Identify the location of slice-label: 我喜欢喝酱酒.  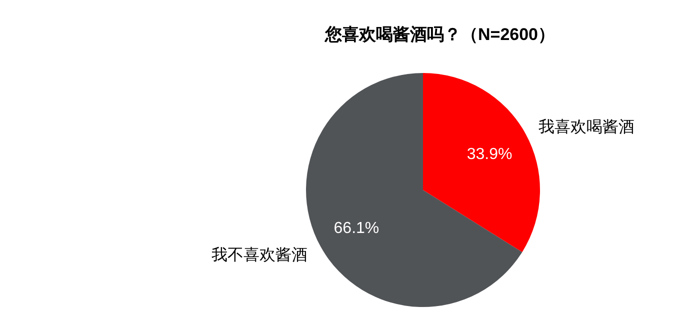
(586, 127).